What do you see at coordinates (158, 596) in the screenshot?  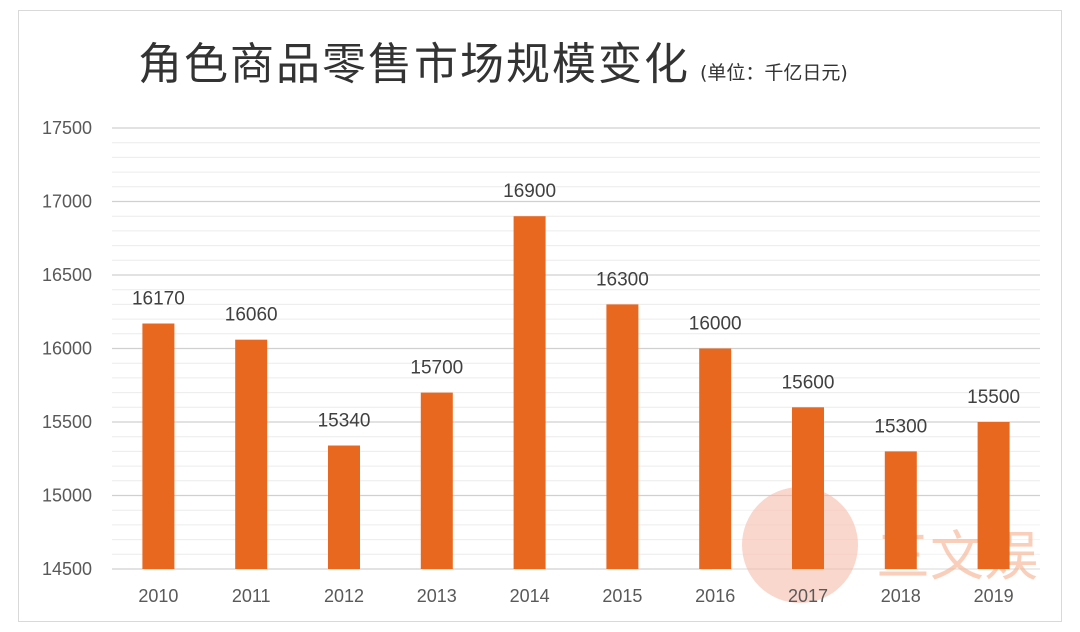 I see `x-tick-label-2010: 2010` at bounding box center [158, 596].